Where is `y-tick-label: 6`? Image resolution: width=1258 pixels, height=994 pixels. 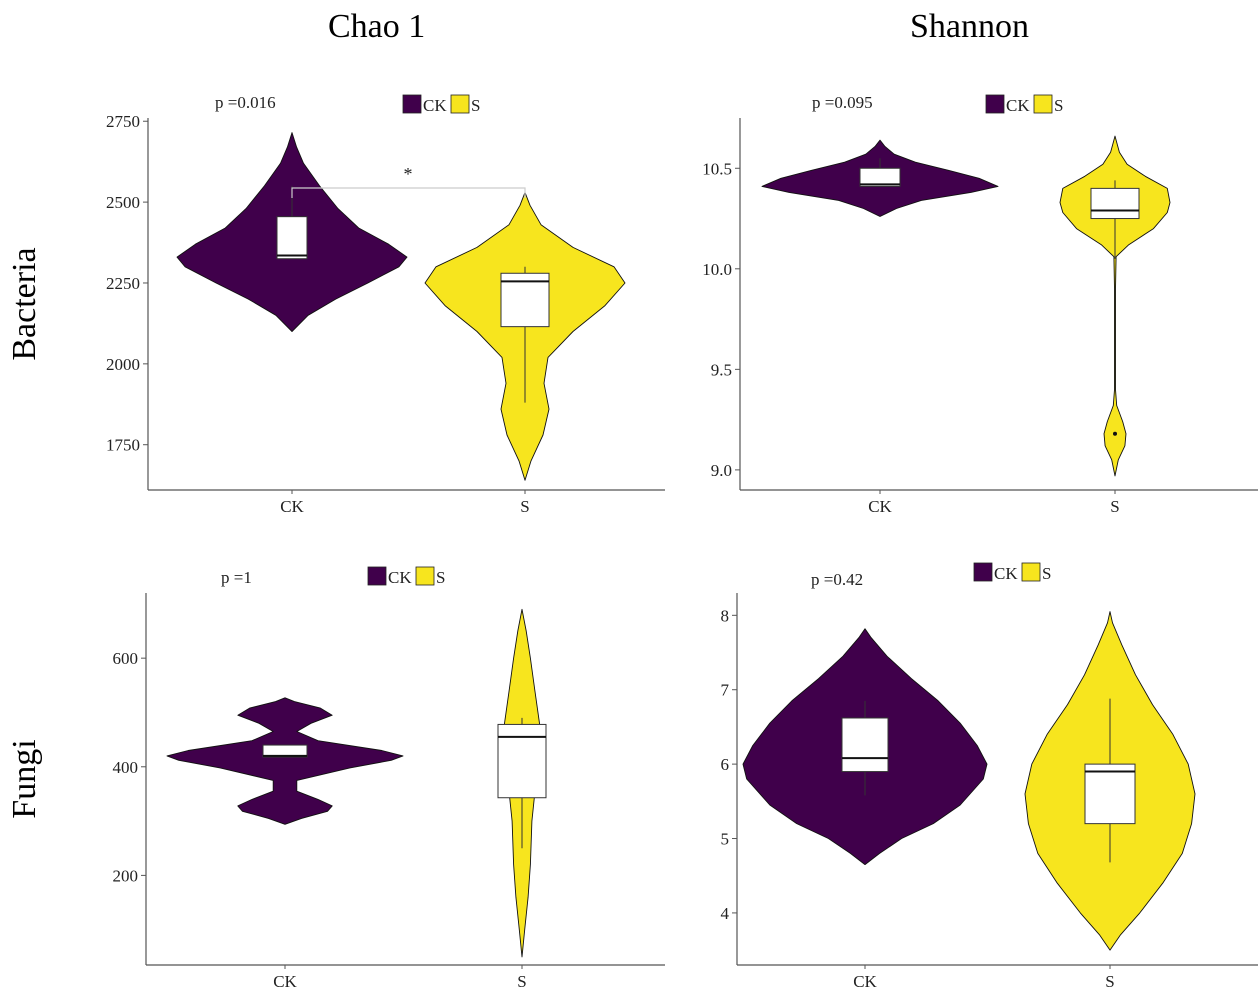 y-tick-label: 6 is located at coordinates (725, 764).